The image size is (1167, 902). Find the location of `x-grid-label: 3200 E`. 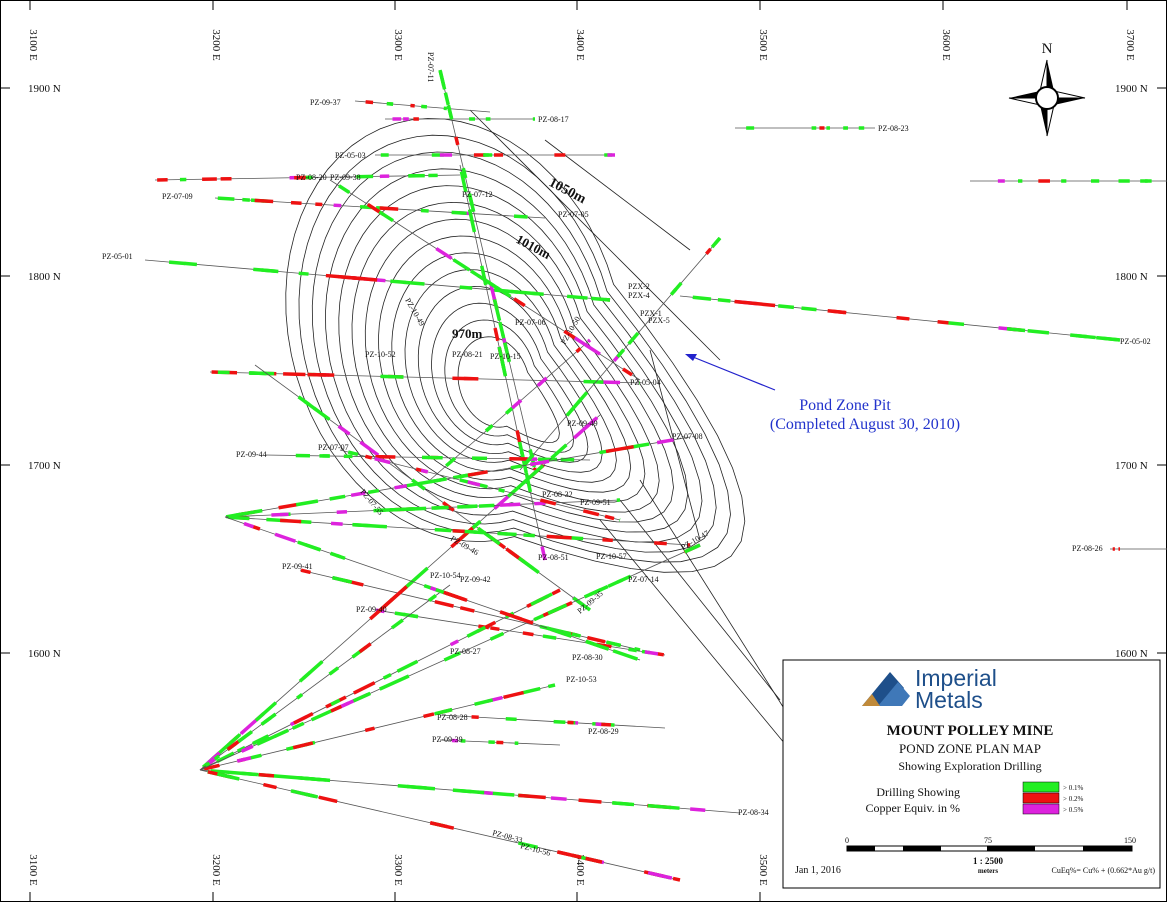

x-grid-label: 3200 E is located at coordinates (216, 870).